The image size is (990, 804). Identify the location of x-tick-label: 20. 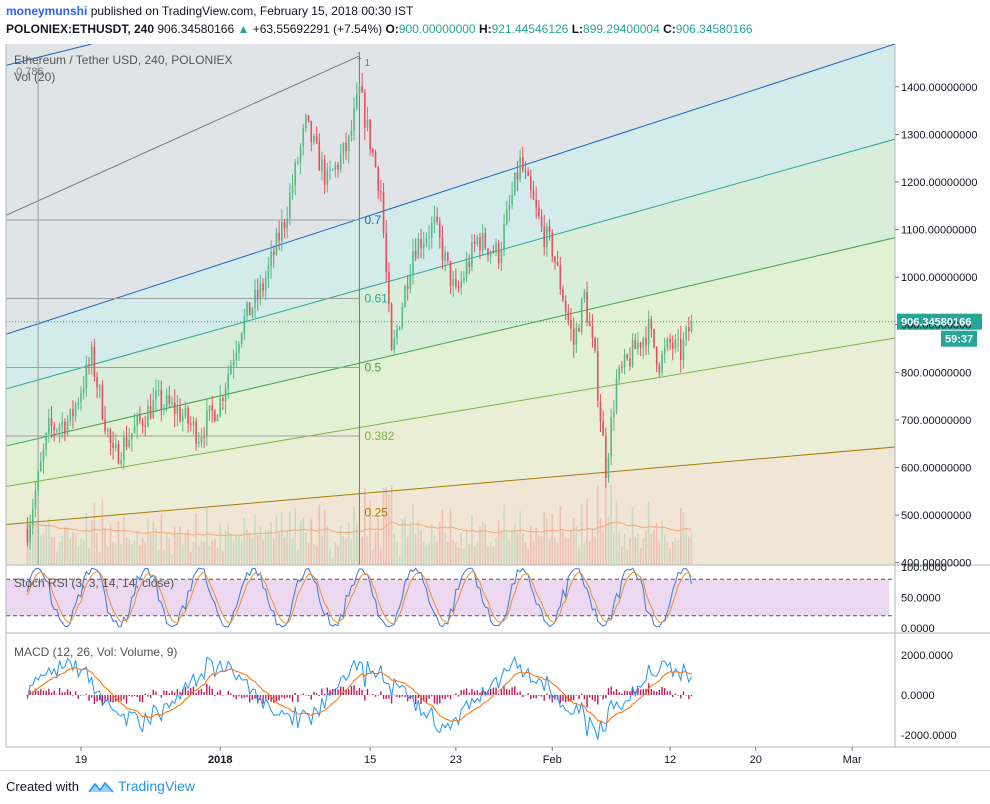
(756, 760).